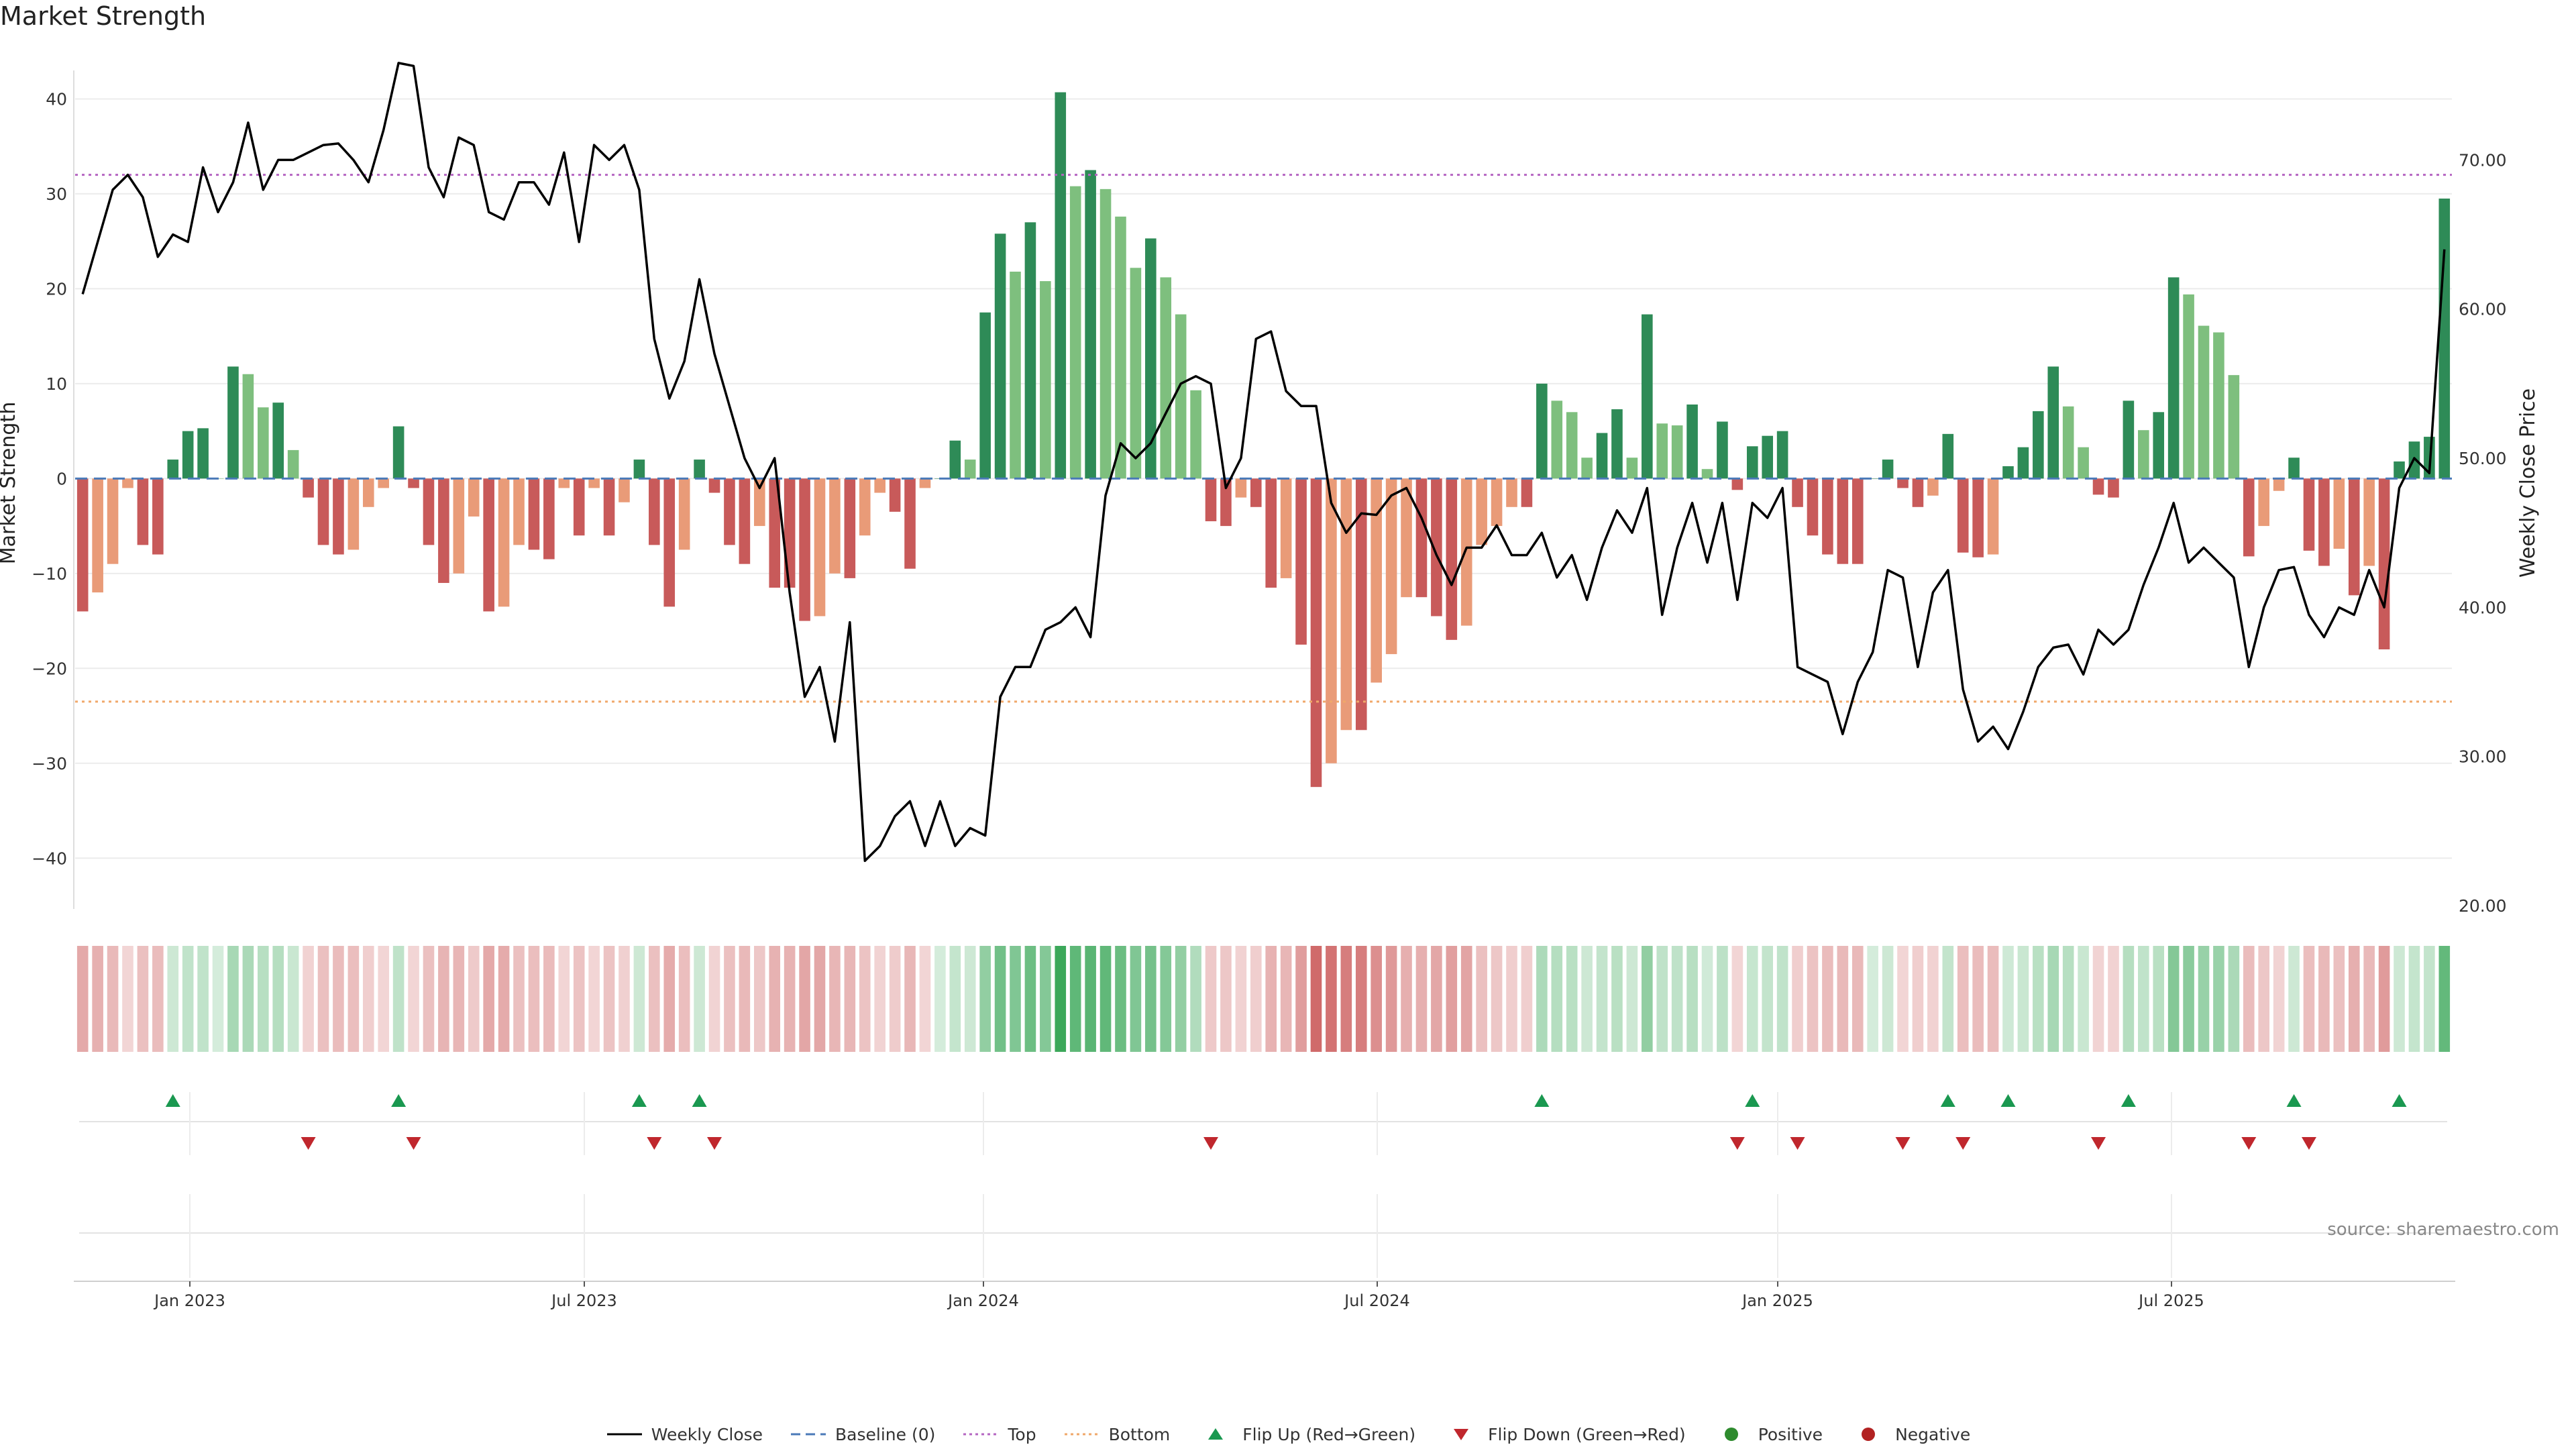 This screenshot has height=1449, width=2576. What do you see at coordinates (2483, 309) in the screenshot?
I see `y-right-tick-label: 60.00` at bounding box center [2483, 309].